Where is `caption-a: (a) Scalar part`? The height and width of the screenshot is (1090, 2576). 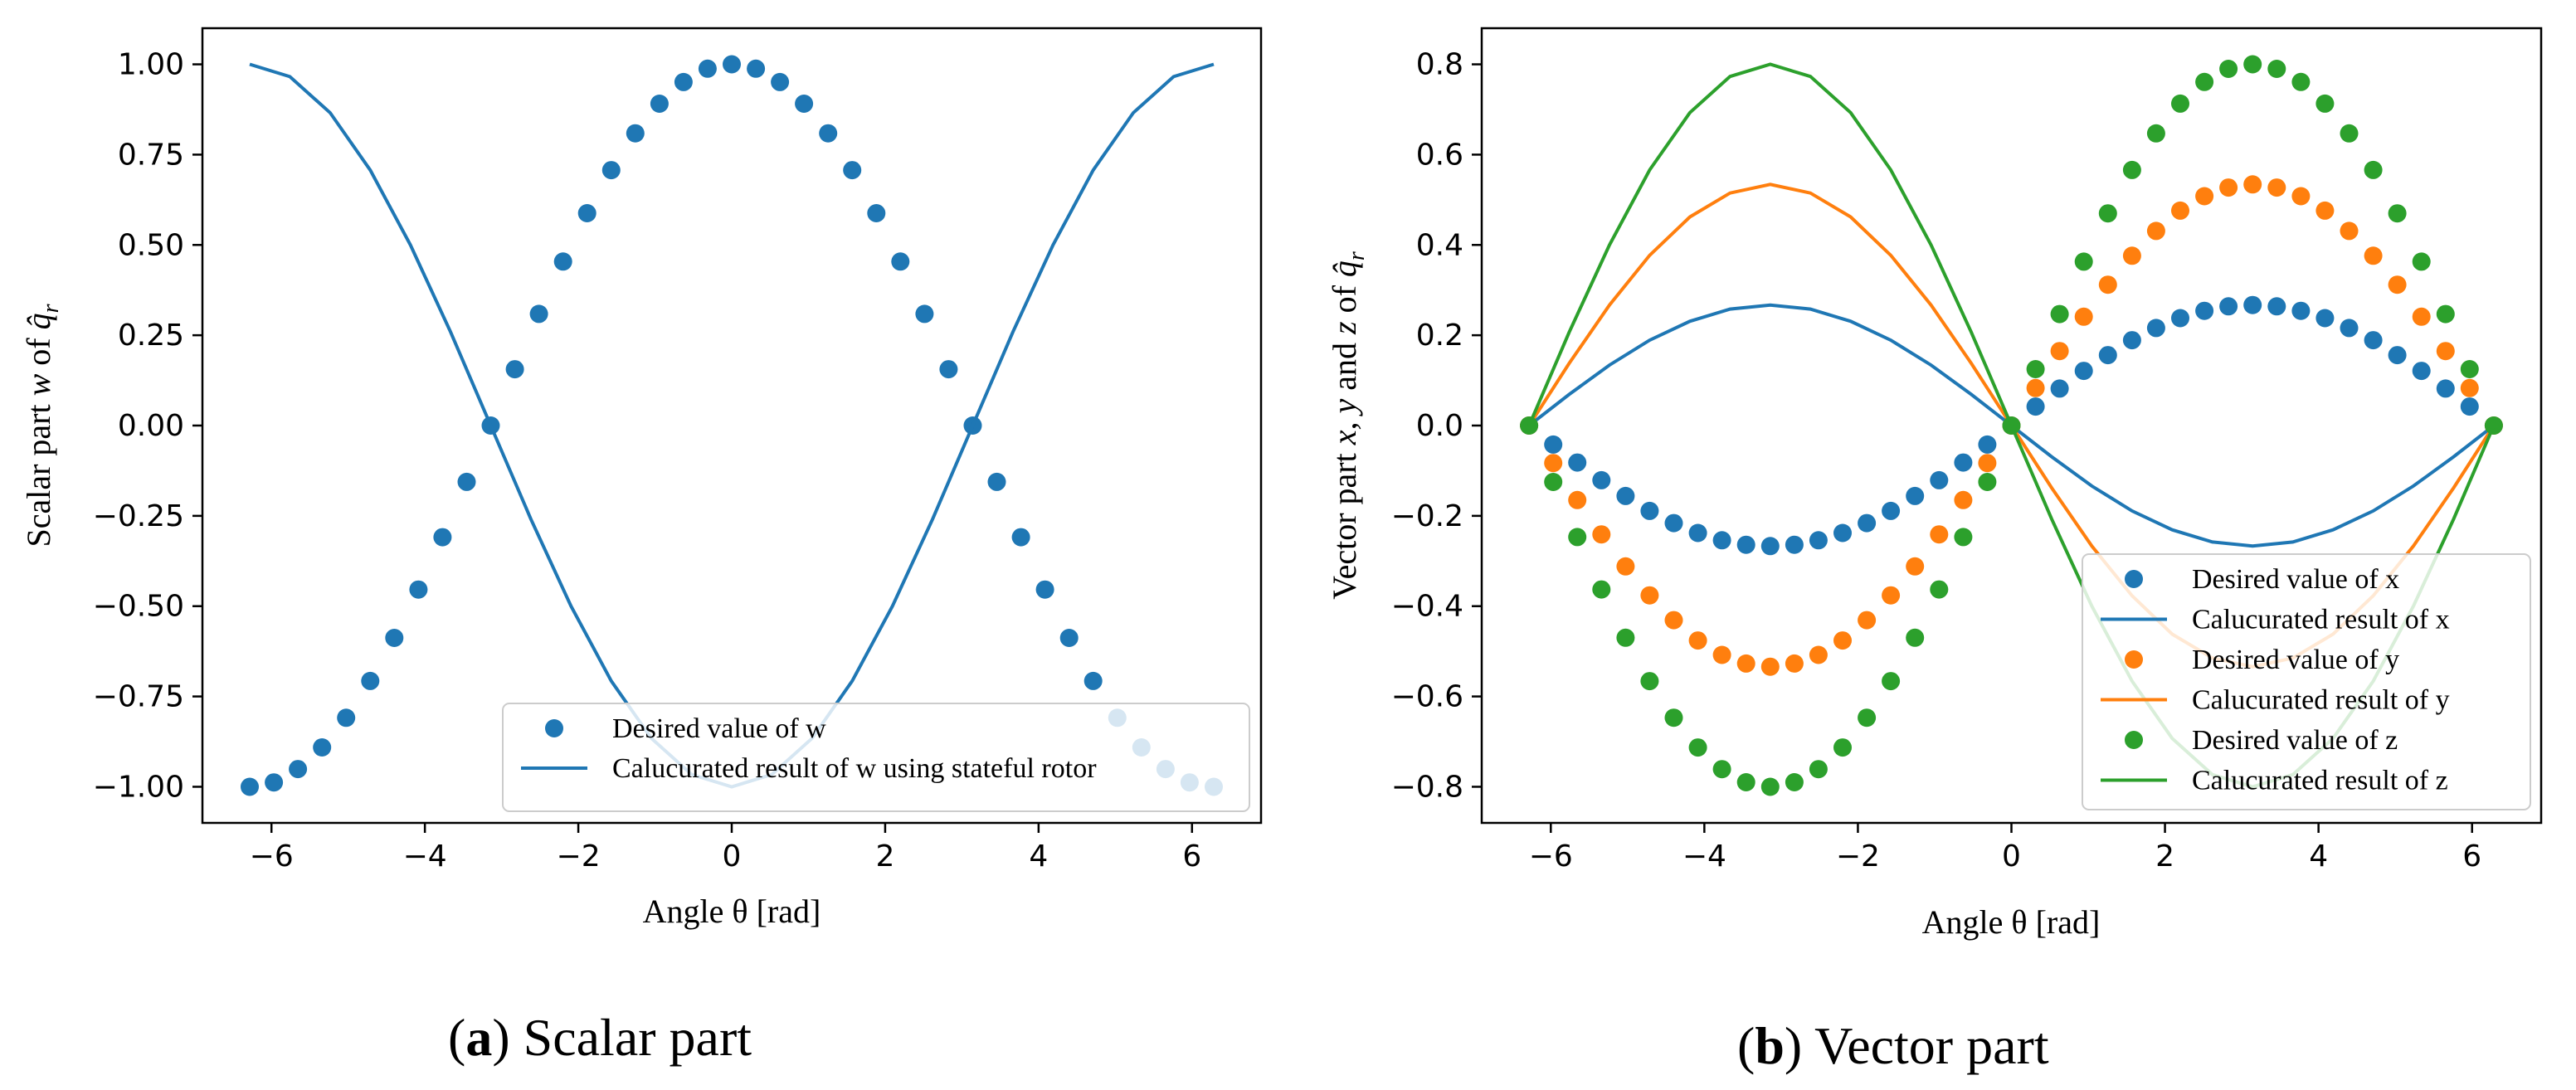
caption-a: (a) Scalar part is located at coordinates (600, 1037).